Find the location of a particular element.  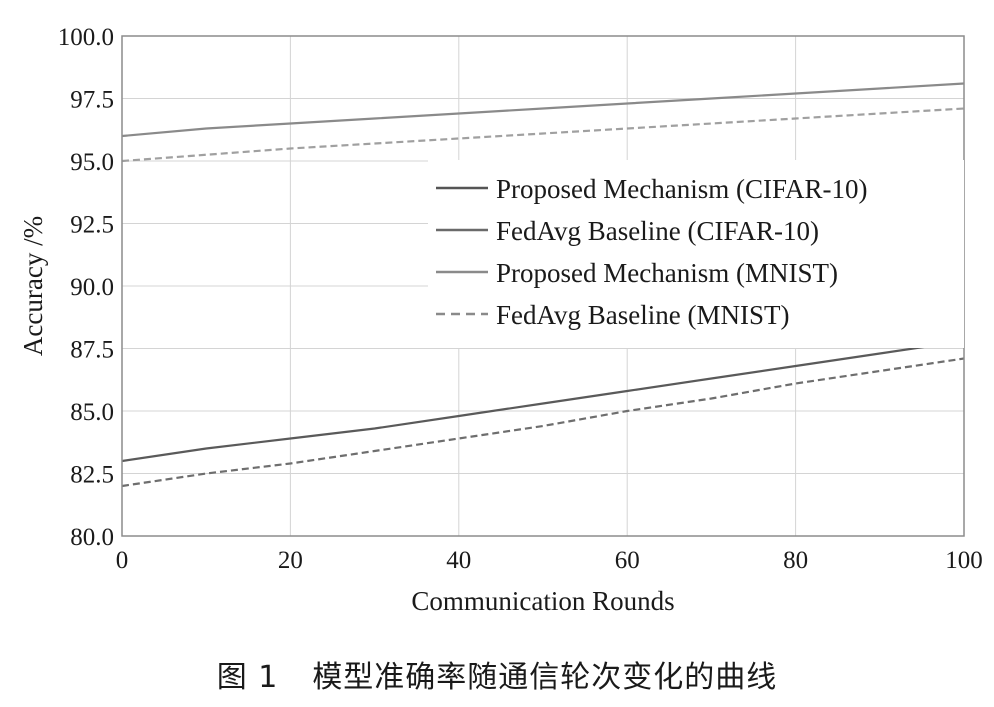

figure-caption: 图 1 模型准确率随通信轮次变化的曲线 is located at coordinates (497, 674).